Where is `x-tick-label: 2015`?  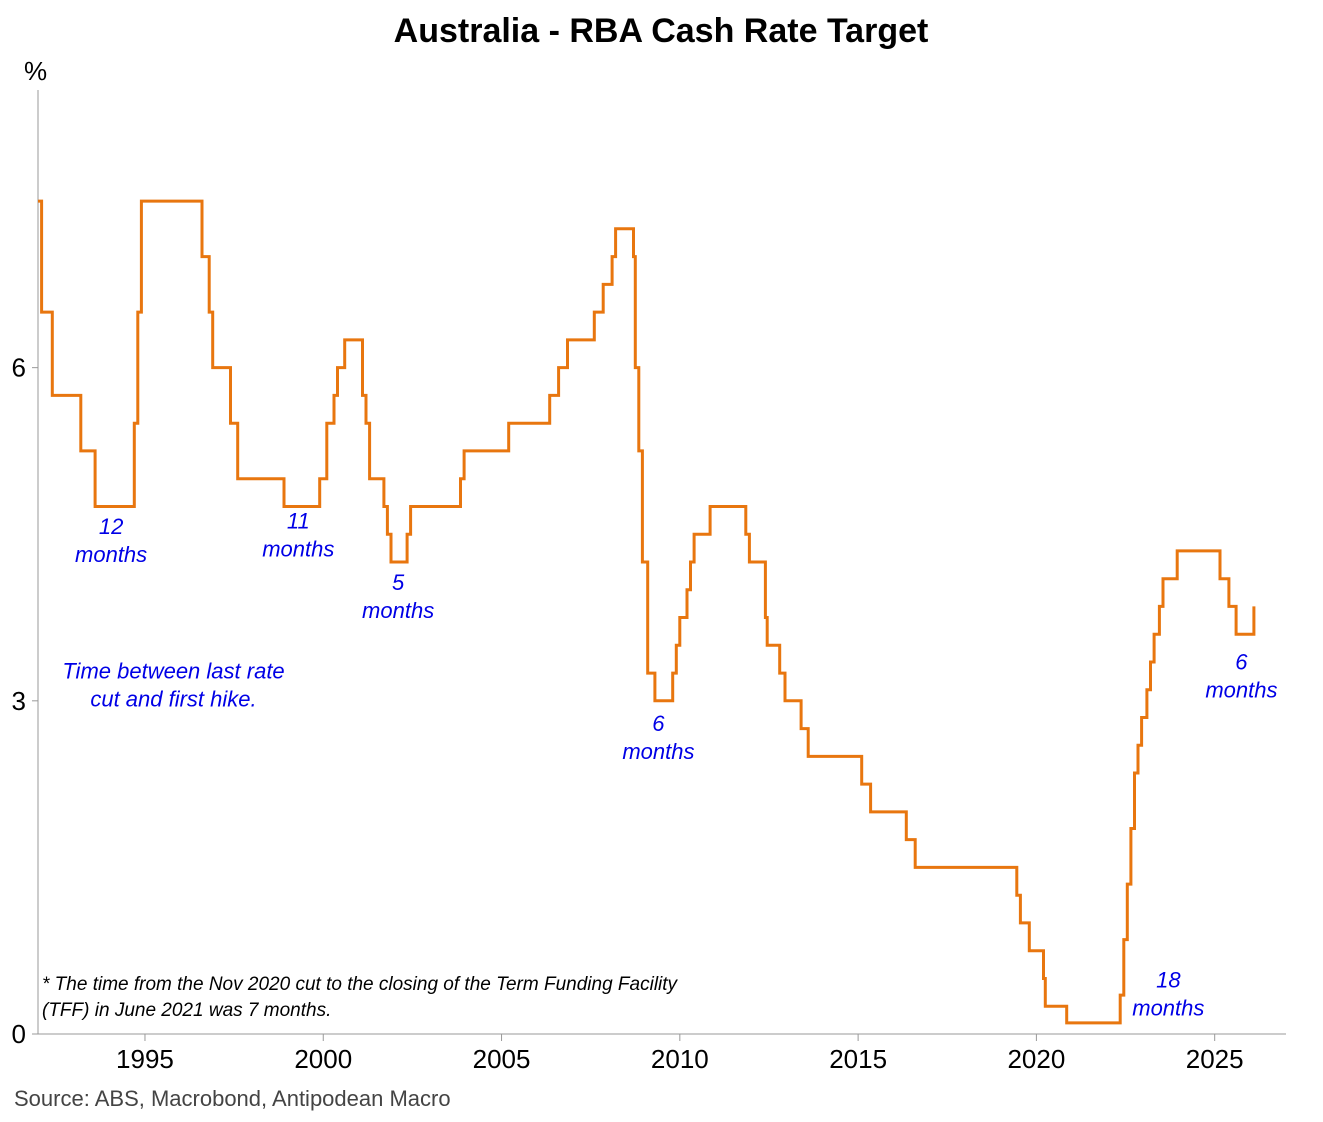
x-tick-label: 2015 is located at coordinates (858, 1059).